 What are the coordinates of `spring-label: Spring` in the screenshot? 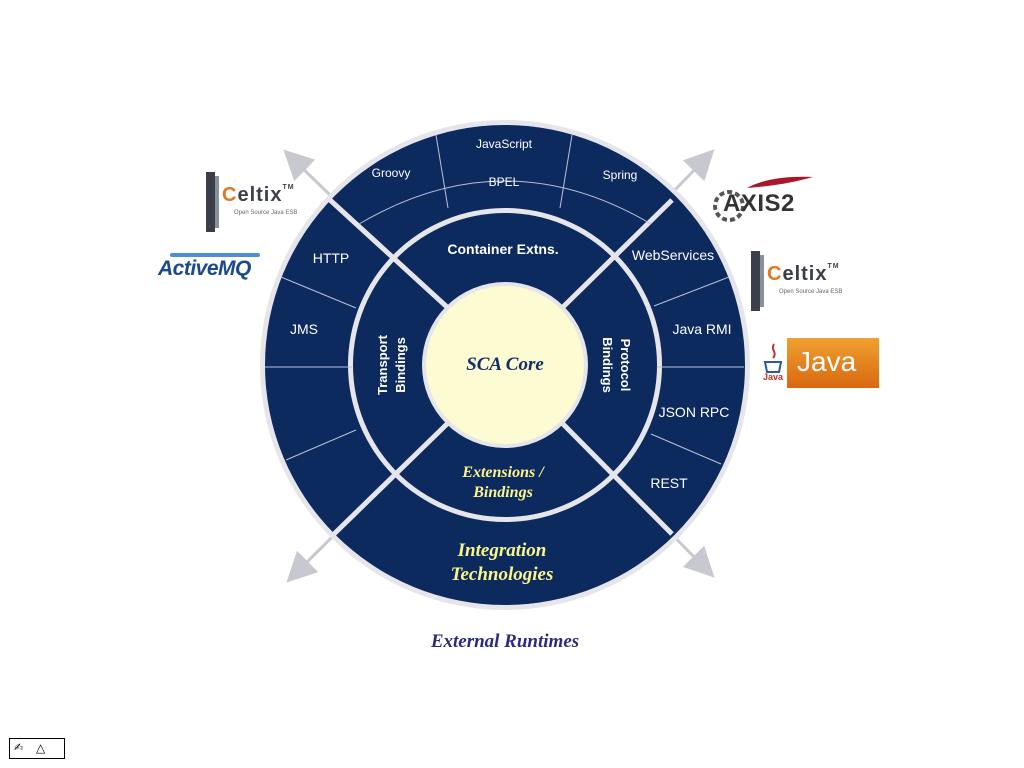 It's located at (620, 175).